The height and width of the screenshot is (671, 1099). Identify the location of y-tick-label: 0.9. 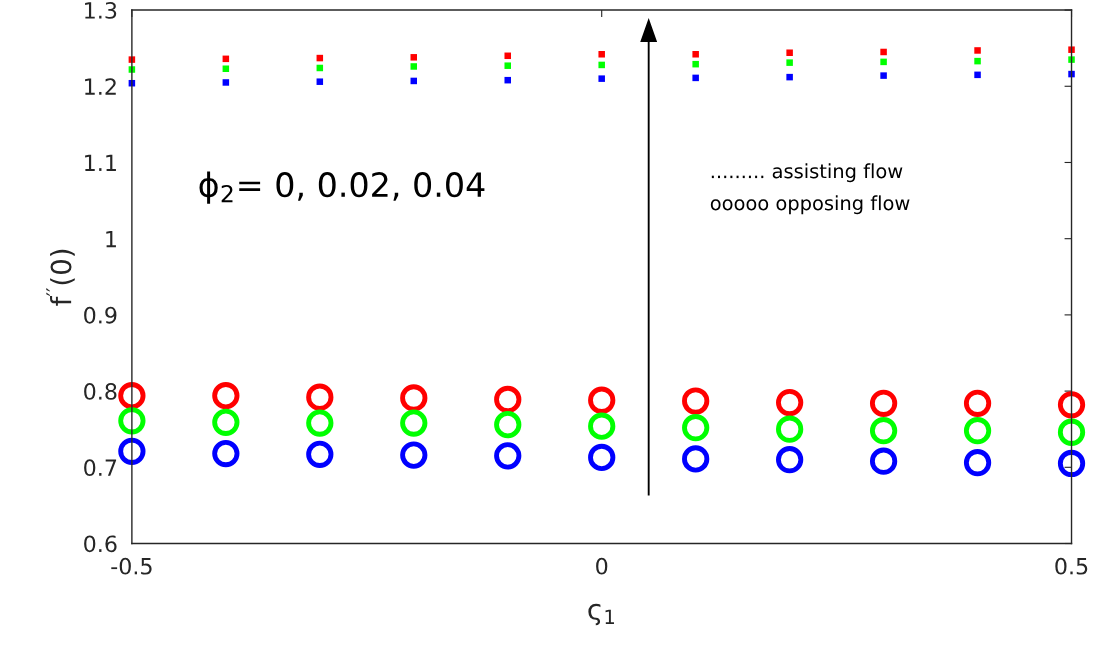
(100, 315).